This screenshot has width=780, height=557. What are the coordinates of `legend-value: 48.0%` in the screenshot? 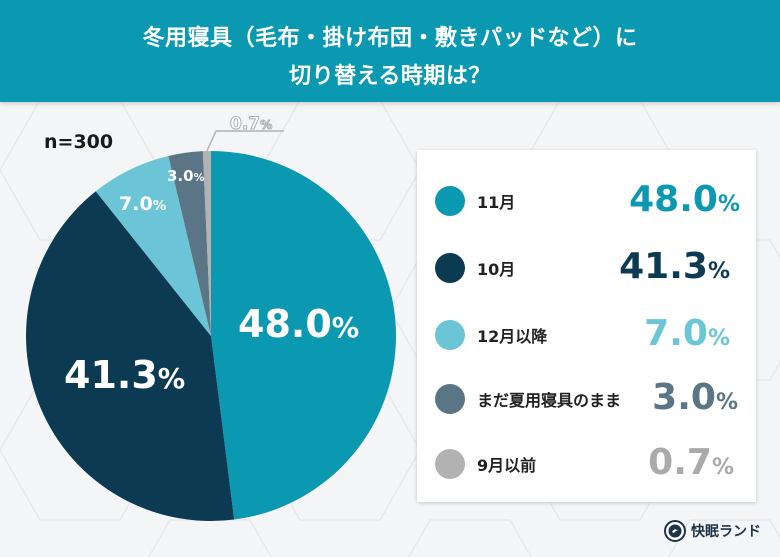 It's located at (684, 199).